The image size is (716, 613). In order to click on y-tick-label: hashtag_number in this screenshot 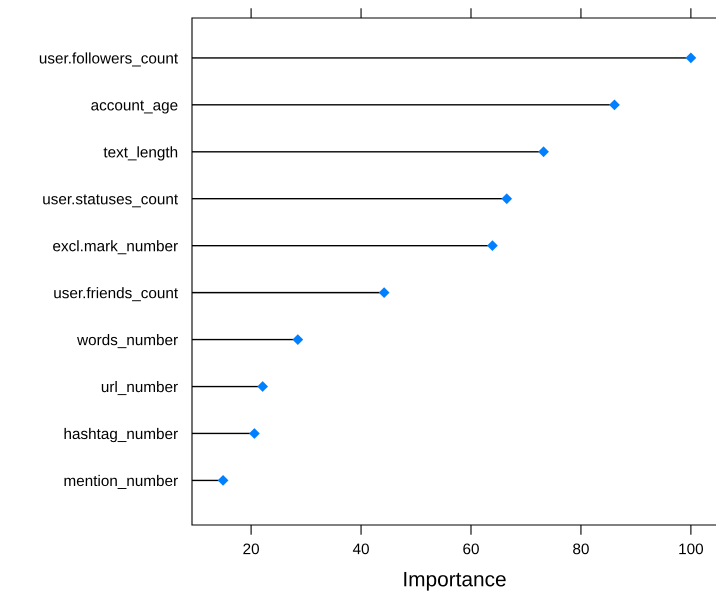, I will do `click(121, 435)`.